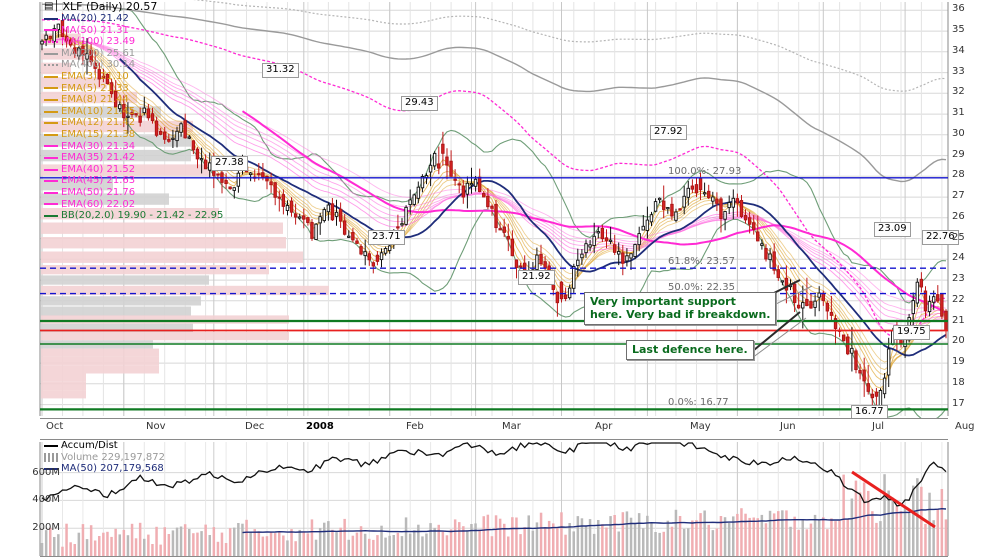 This screenshot has height=558, width=990. Describe the element at coordinates (46, 500) in the screenshot. I see `volume-y-axis-tick-label: 400M` at that location.